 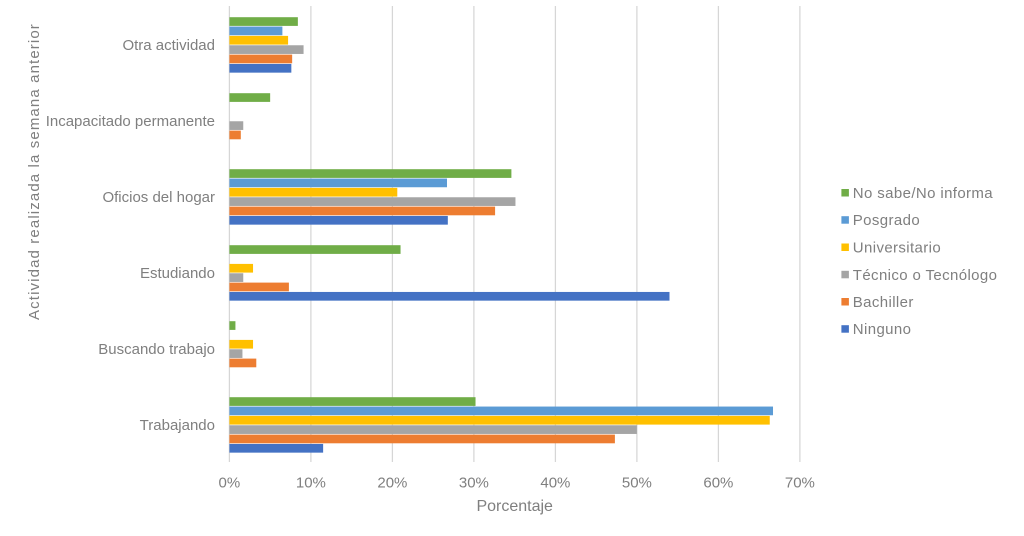 What do you see at coordinates (177, 425) in the screenshot?
I see `svg-text: Trabajando` at bounding box center [177, 425].